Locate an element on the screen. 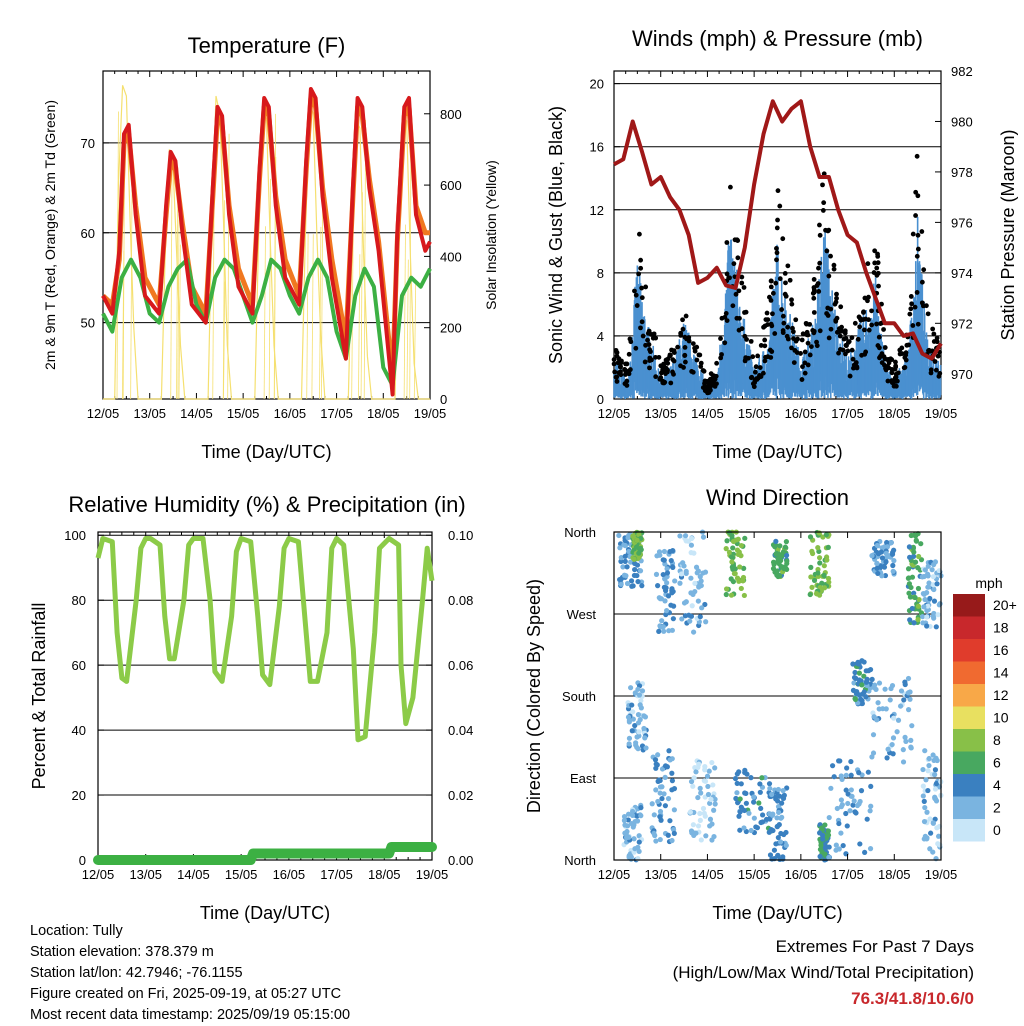 The width and height of the screenshot is (1024, 1026). speed-legend-label: 14 is located at coordinates (1001, 673).